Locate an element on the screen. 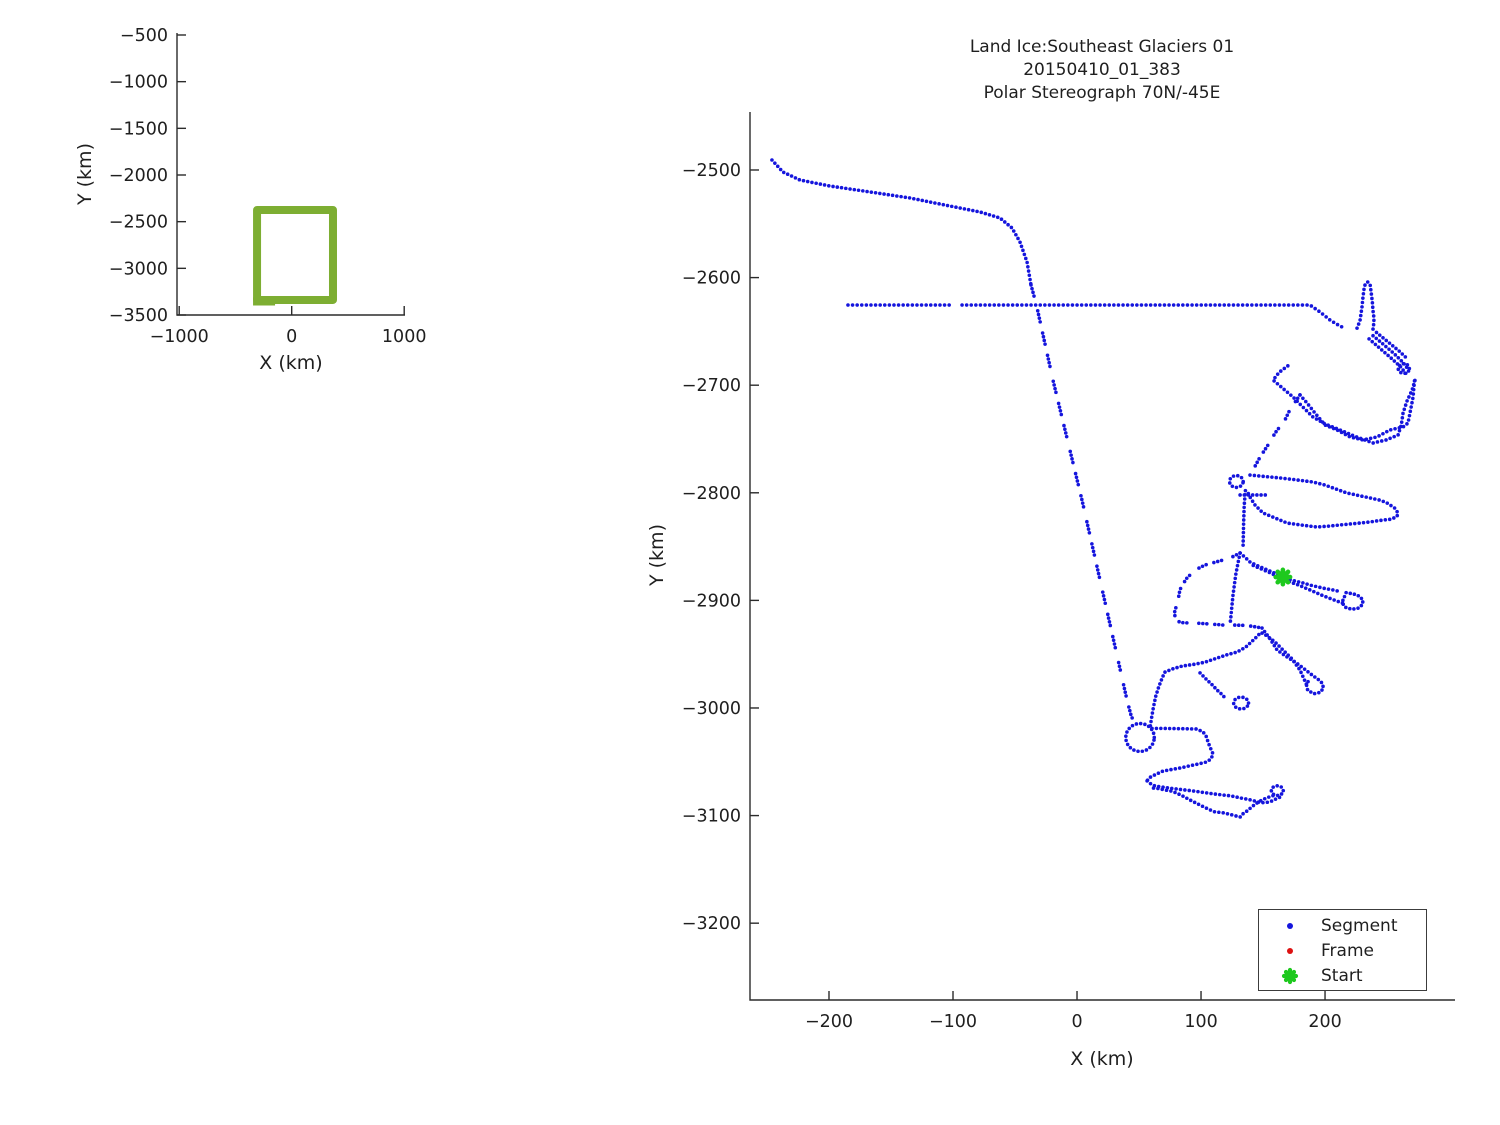 This screenshot has height=1125, width=1500. y-tick-label: −3500 is located at coordinates (138, 316).